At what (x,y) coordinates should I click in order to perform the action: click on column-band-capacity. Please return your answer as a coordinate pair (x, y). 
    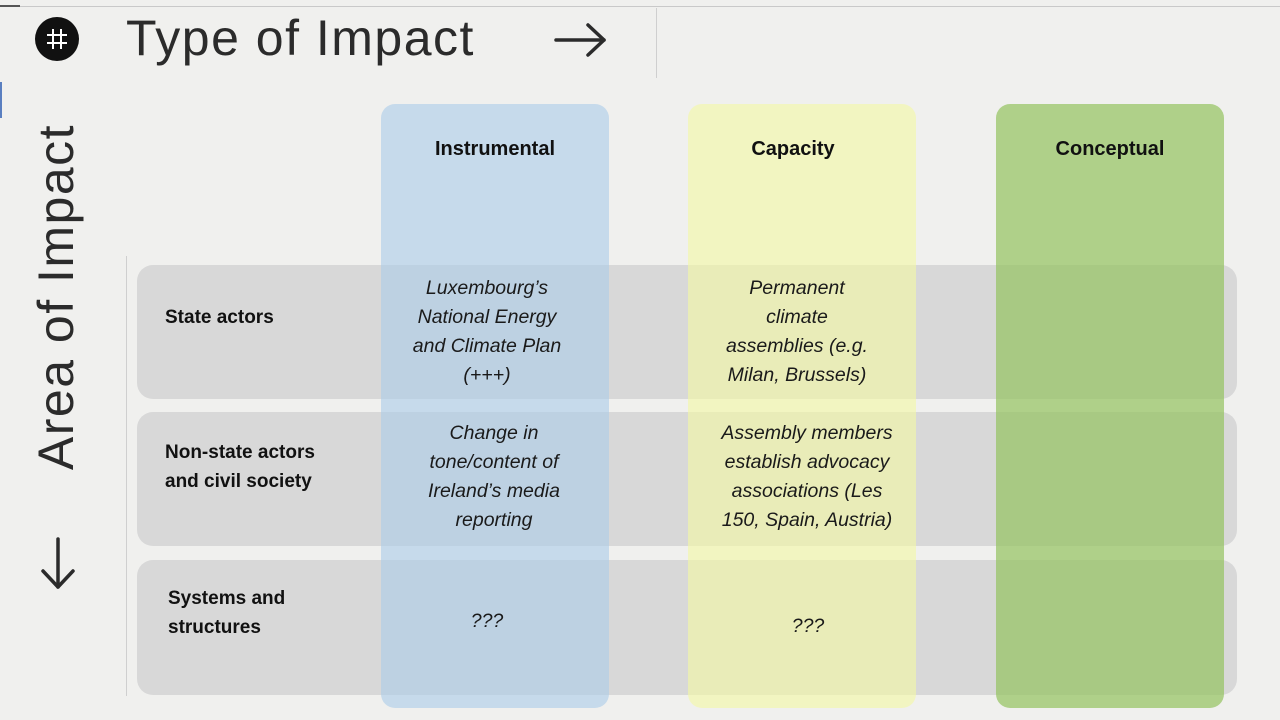
    Looking at the image, I should click on (802, 406).